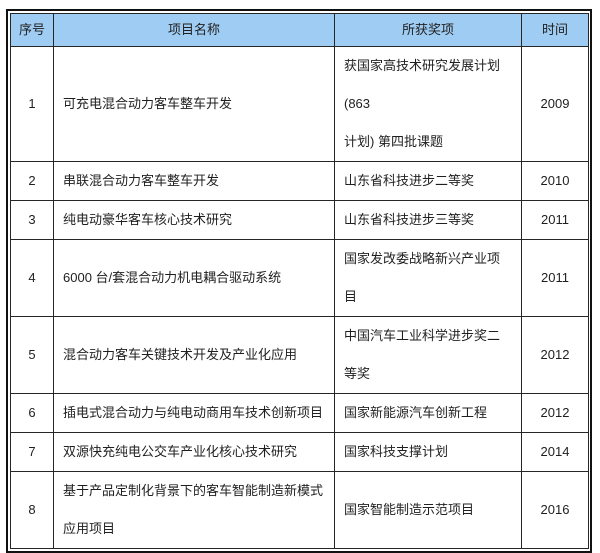  I want to click on cell-name: 6000 台/套混合动力机电耦合驱动系统, so click(194, 278).